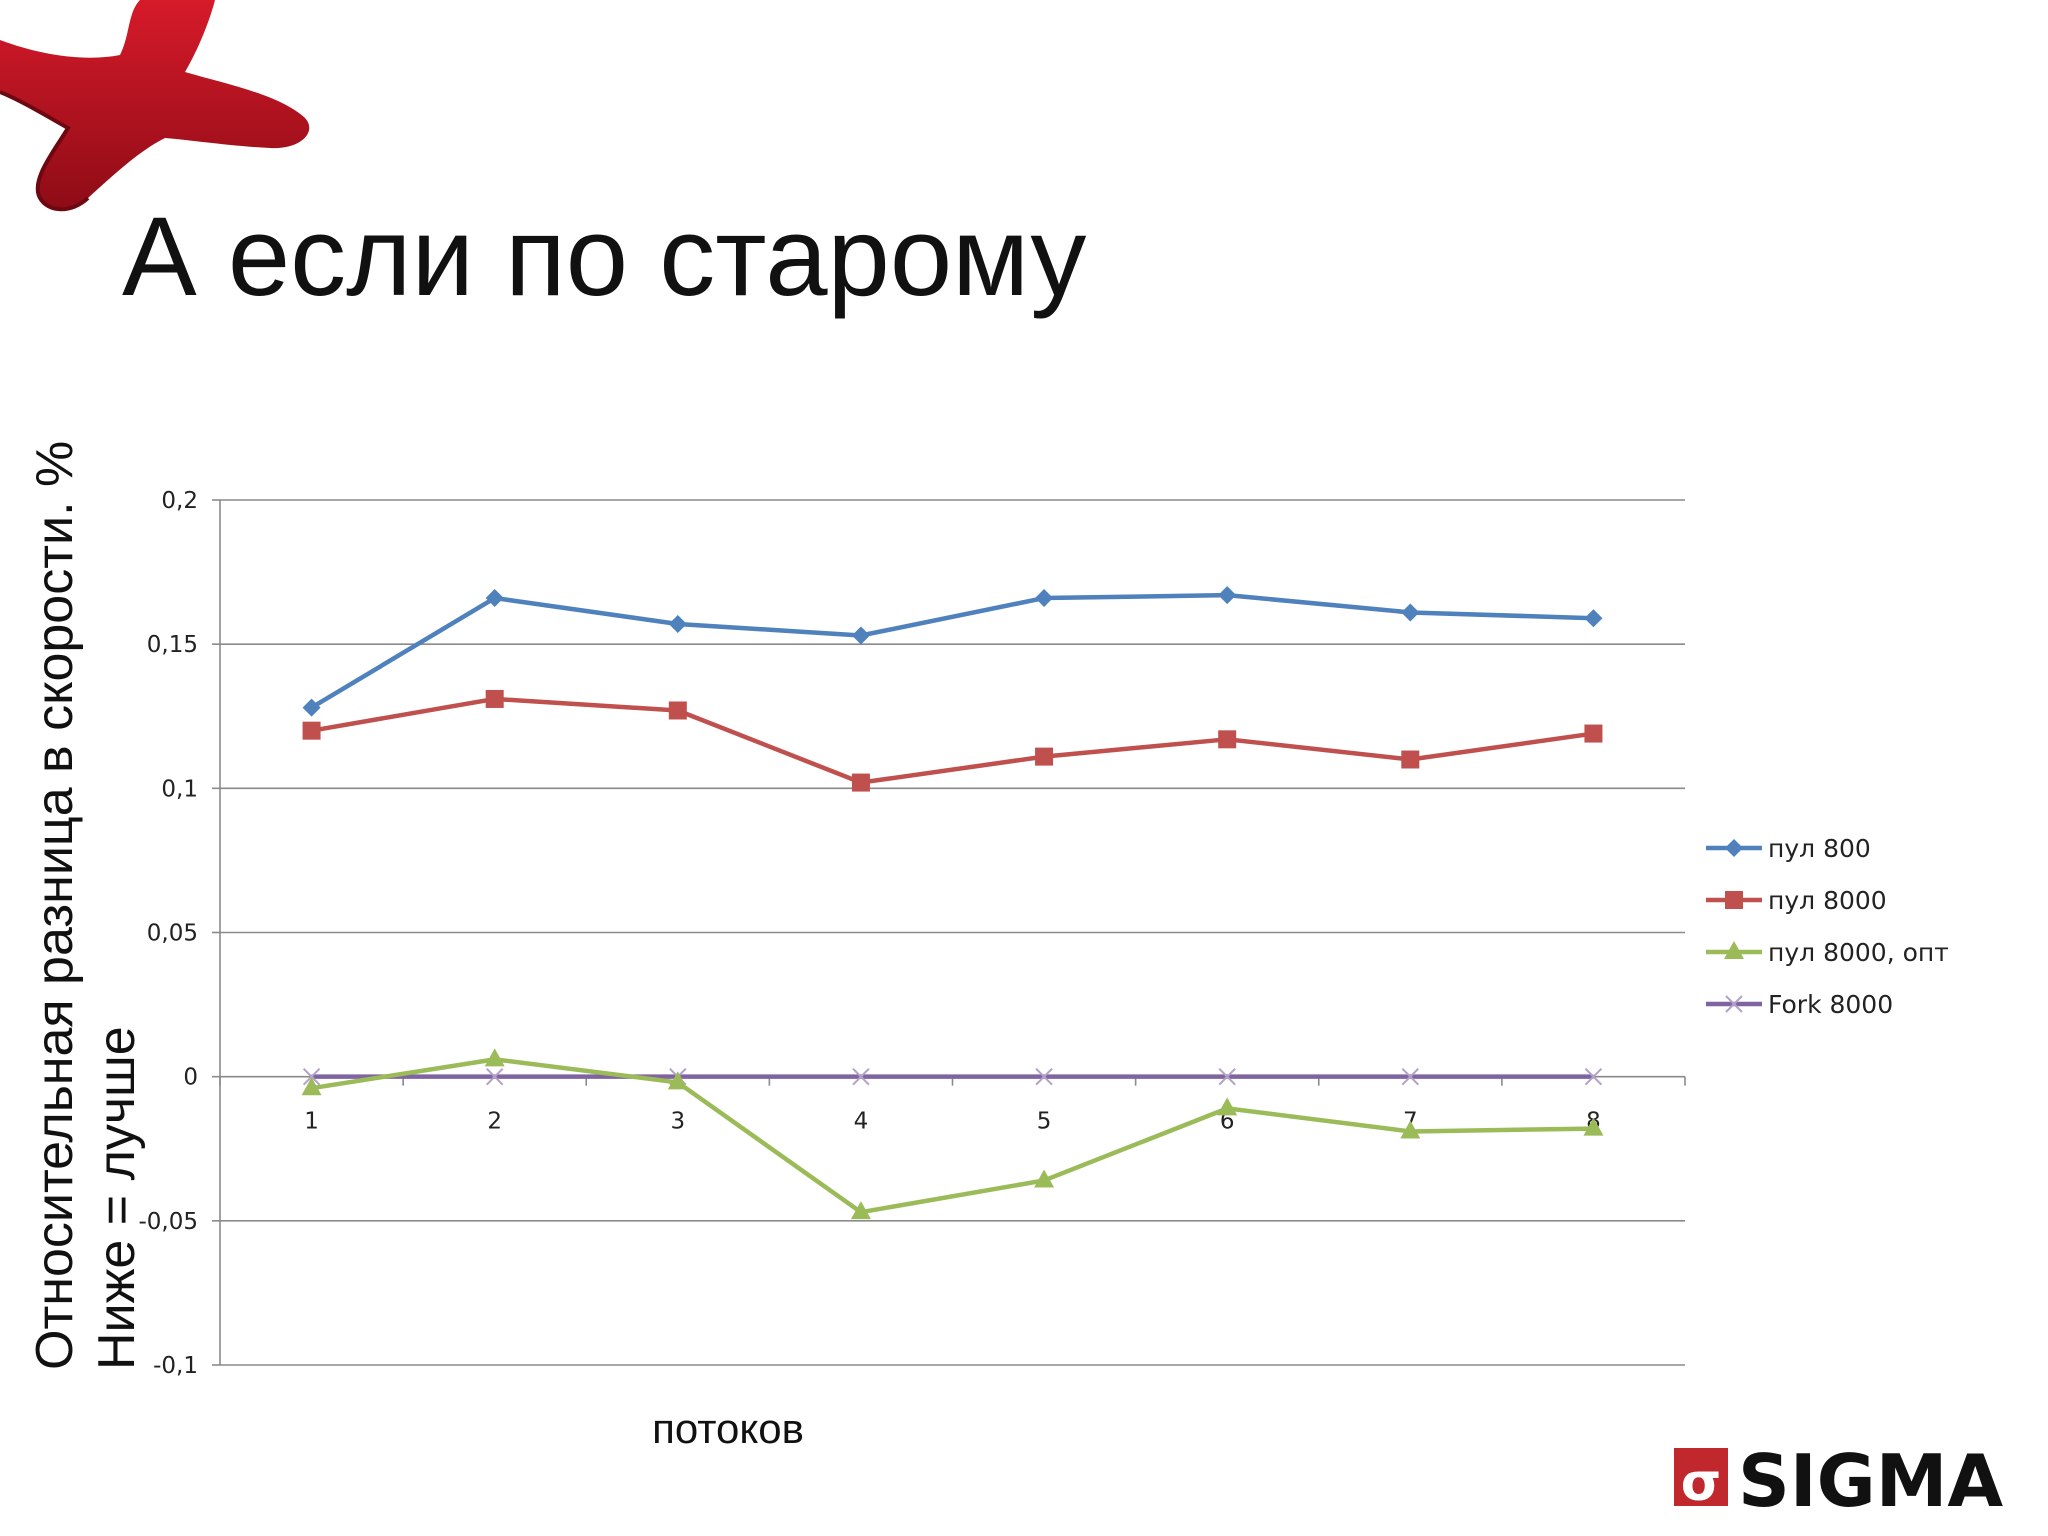  I want to click on x-tick-label: 1, so click(311, 1122).